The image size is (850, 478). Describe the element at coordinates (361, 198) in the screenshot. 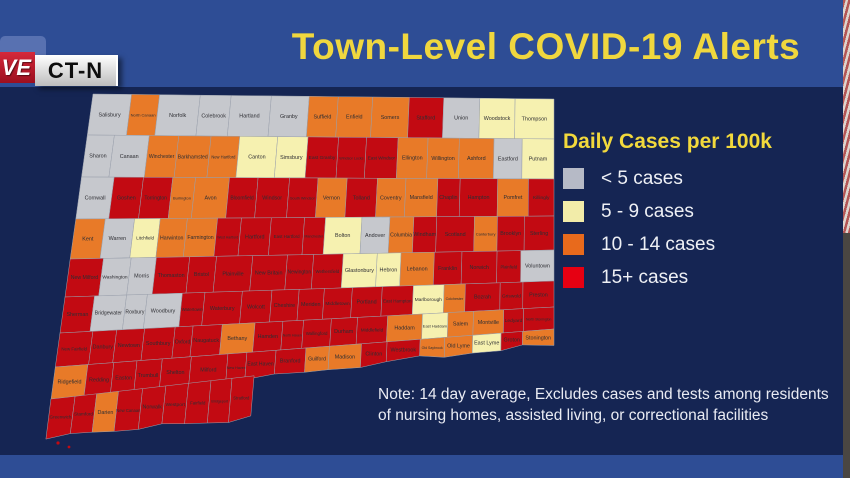

I see `svg-text: Tolland` at that location.